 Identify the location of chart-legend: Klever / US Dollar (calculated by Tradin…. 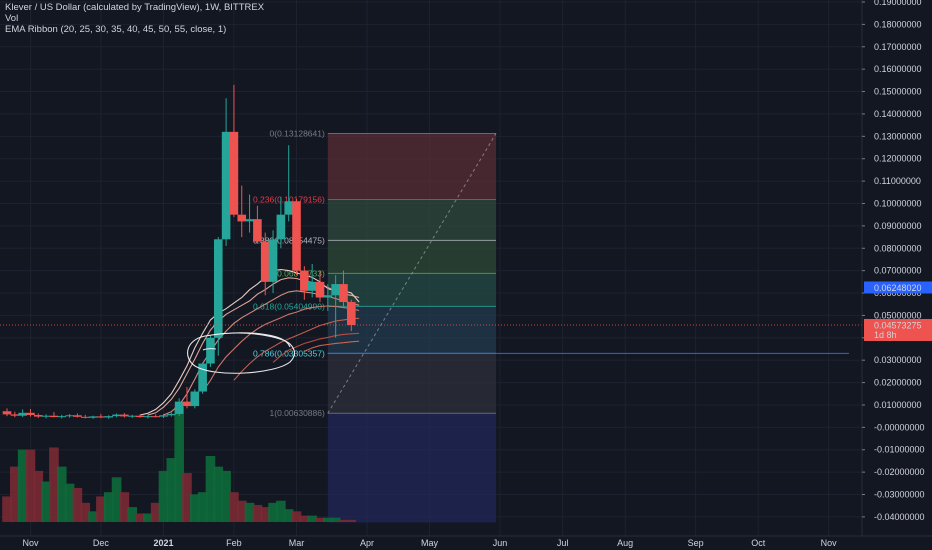
(134, 18).